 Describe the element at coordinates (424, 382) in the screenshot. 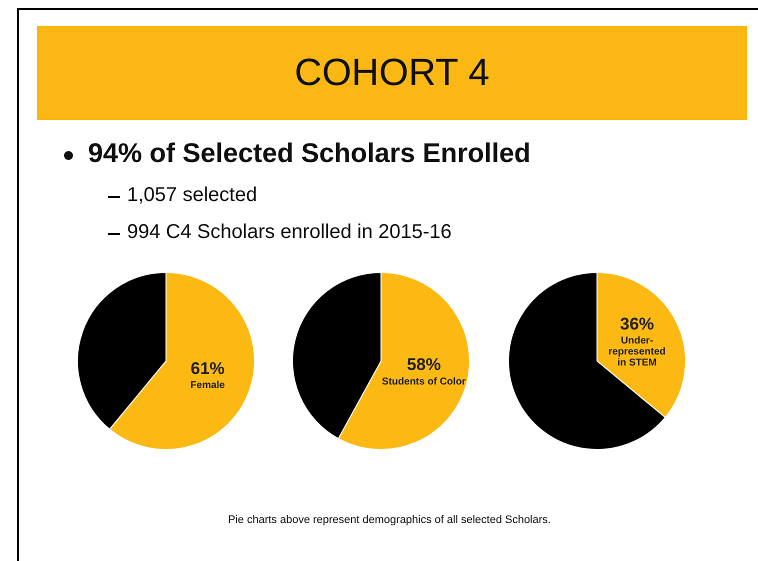

I see `slice-label: Students of Color` at that location.